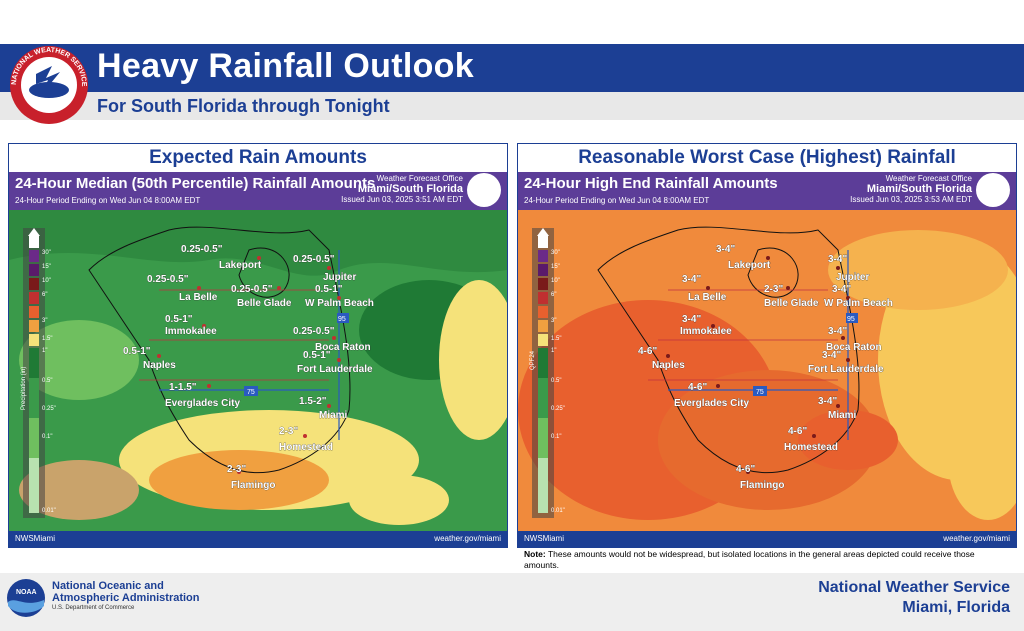 This screenshot has height=631, width=1024. What do you see at coordinates (743, 258) in the screenshot?
I see `location-lakeport: 3-4" Lakeport` at bounding box center [743, 258].